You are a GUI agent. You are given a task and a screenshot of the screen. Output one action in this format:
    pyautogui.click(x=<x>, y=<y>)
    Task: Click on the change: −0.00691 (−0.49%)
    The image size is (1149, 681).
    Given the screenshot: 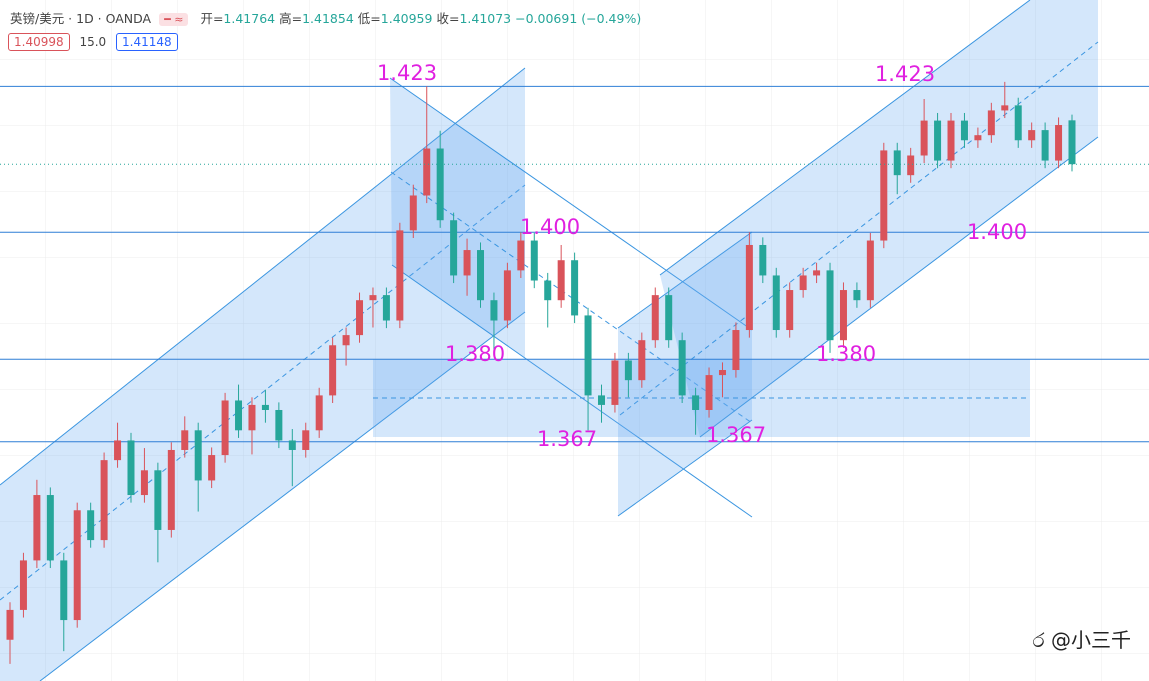 What is the action you would take?
    pyautogui.click(x=578, y=18)
    